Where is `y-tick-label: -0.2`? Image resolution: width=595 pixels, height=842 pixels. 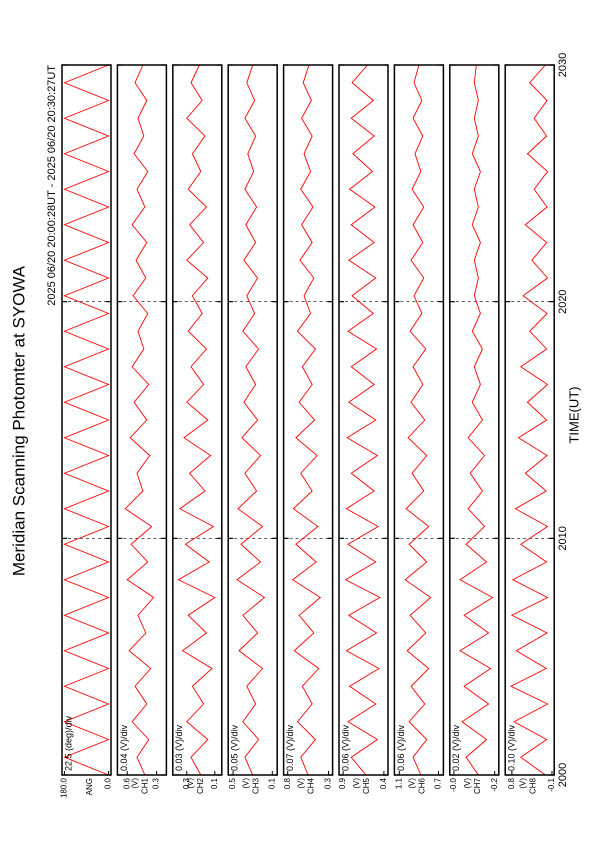
y-tick-label: -0.2 is located at coordinates (494, 784).